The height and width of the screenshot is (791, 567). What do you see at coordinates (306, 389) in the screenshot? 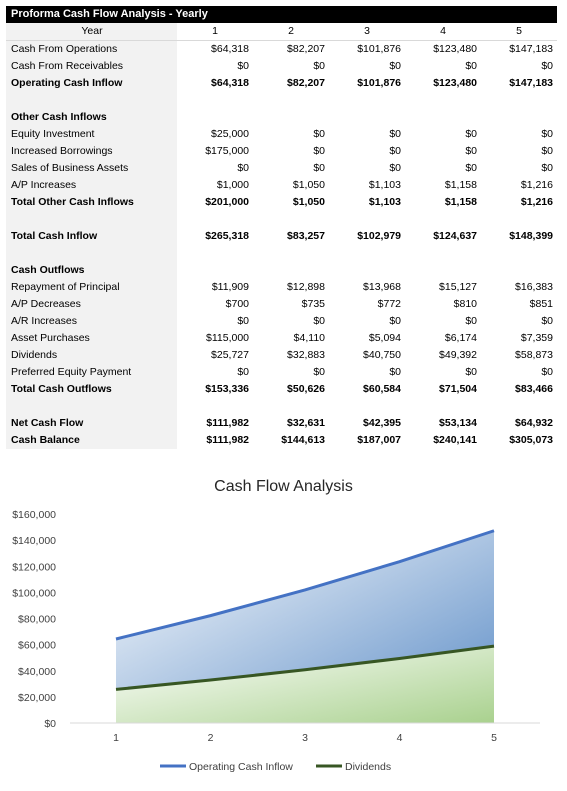
I see `value-cell: $50,626` at bounding box center [306, 389].